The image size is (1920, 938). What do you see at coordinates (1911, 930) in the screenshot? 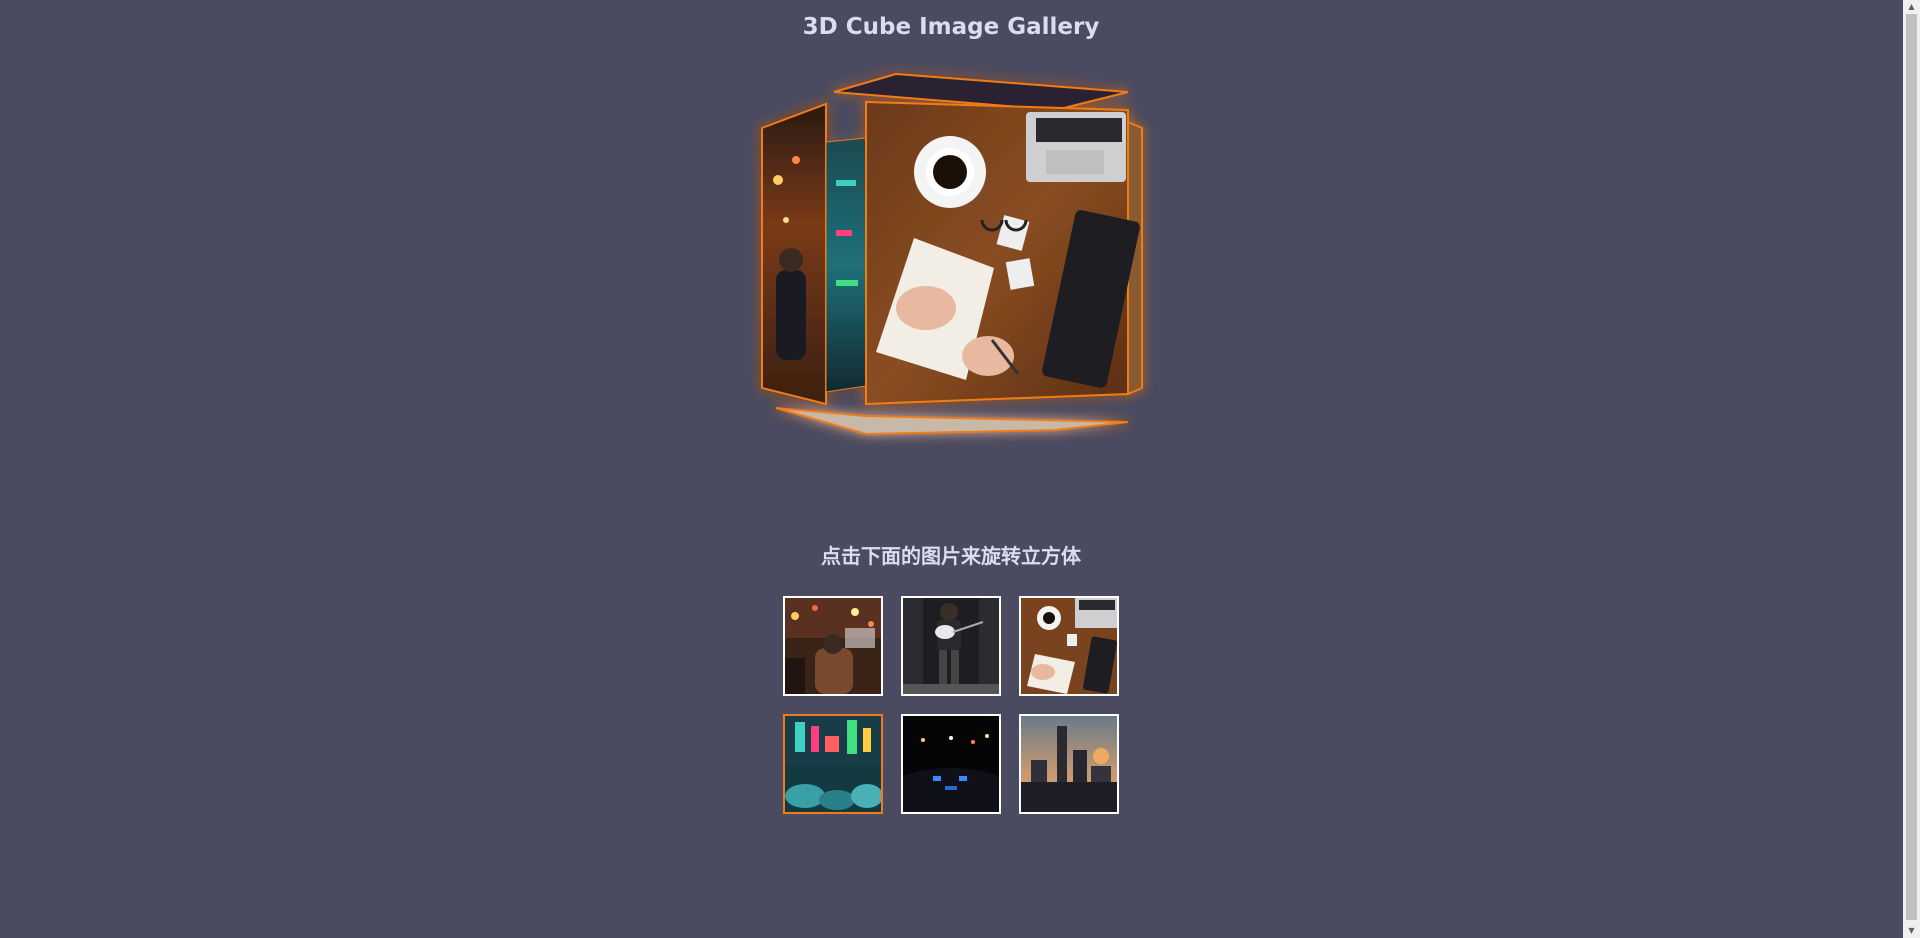
I see `scroll-down-icon: ▼` at bounding box center [1911, 930].